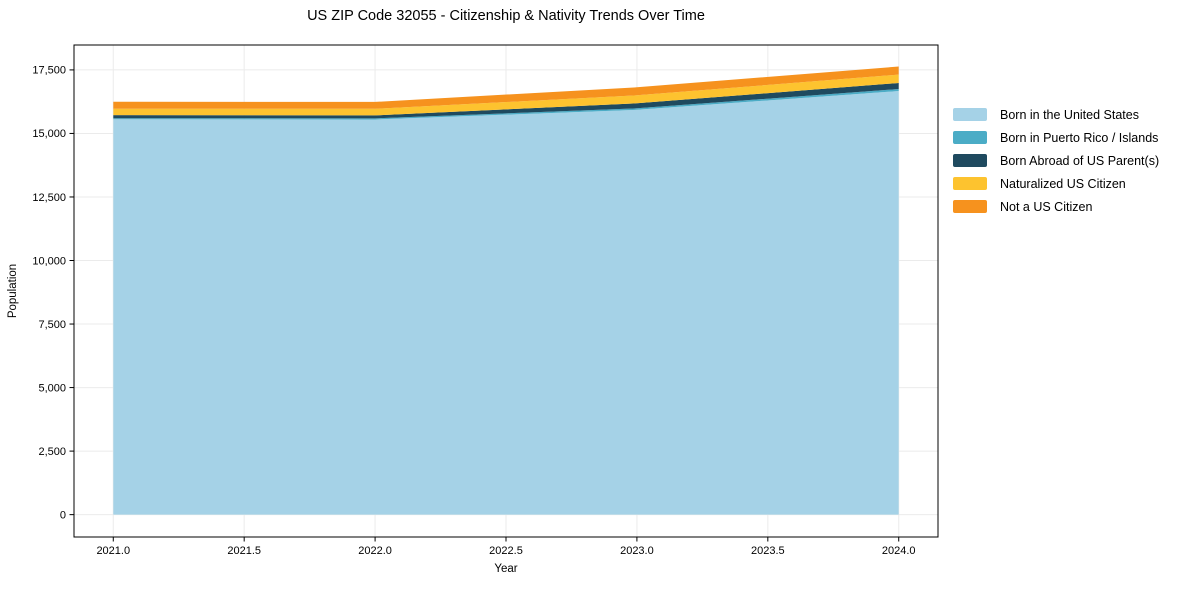 The image size is (1189, 590). I want to click on x-tick-label: 2022.5, so click(506, 551).